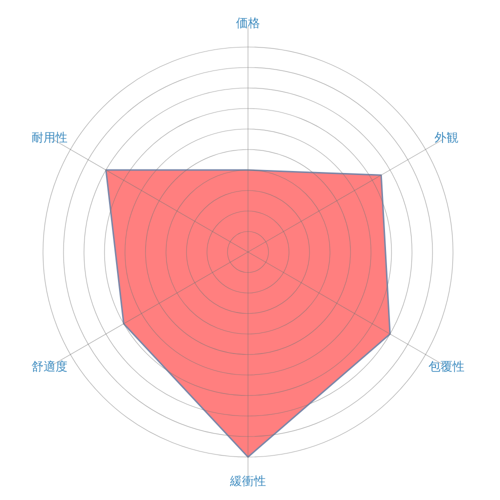  Describe the element at coordinates (446, 367) in the screenshot. I see `spoke-label: 包覆性` at that location.